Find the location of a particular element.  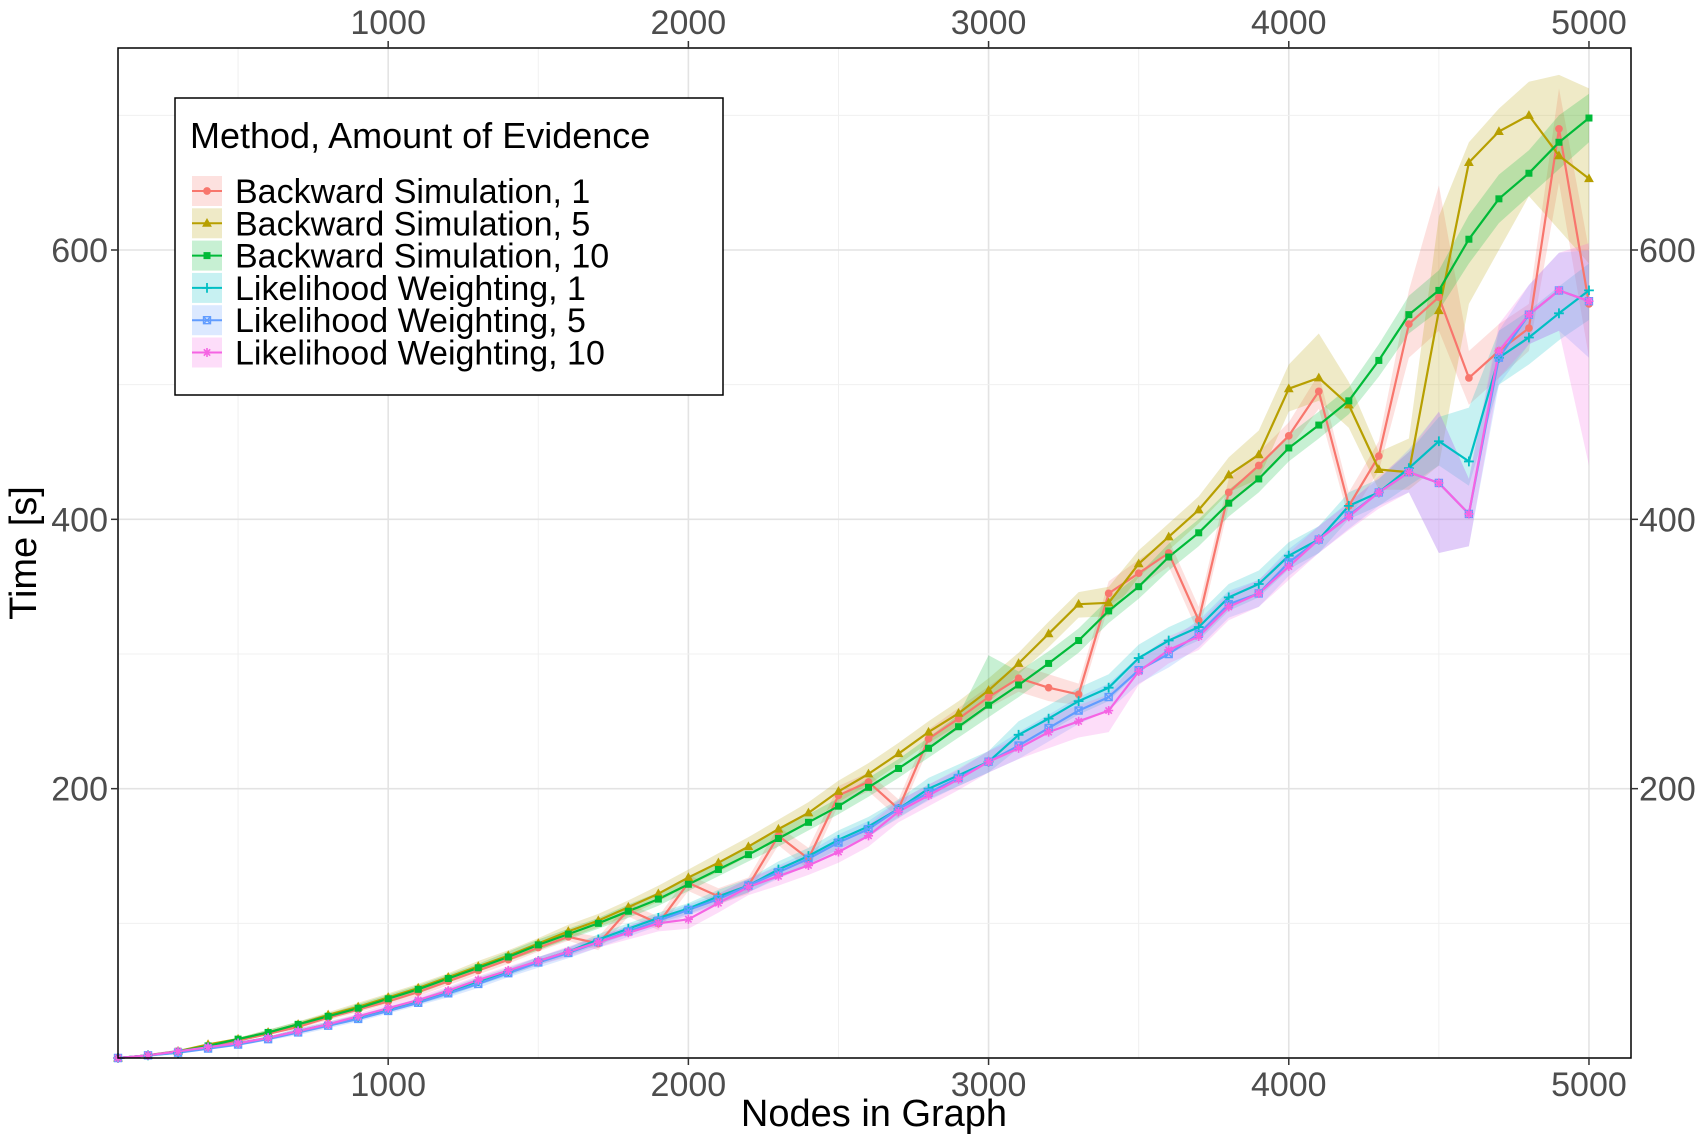

legend-label: Backward Simulation, 1 is located at coordinates (412, 192).